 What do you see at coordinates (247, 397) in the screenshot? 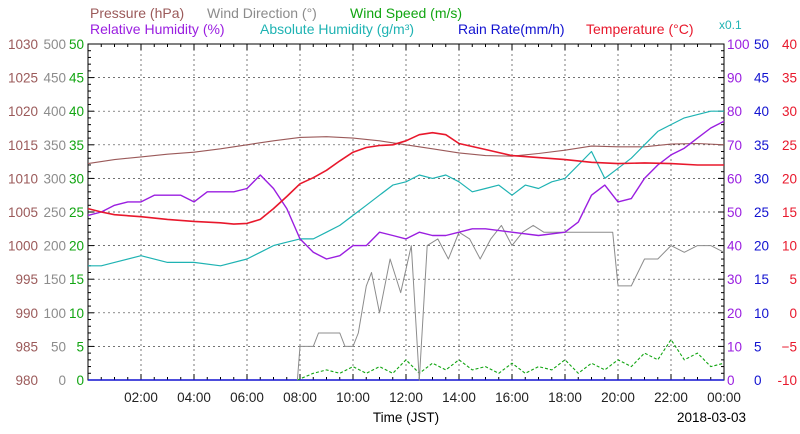
I see `x-tick-label: 06:00` at bounding box center [247, 397].